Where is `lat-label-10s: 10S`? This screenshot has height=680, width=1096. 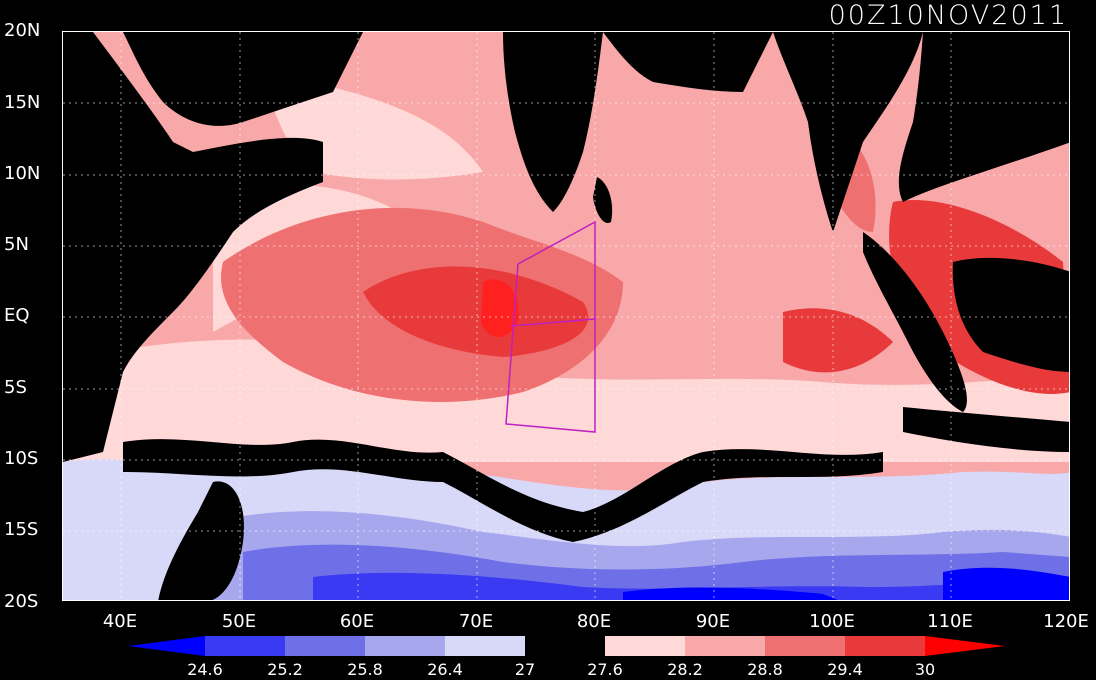 lat-label-10s: 10S is located at coordinates (21, 458).